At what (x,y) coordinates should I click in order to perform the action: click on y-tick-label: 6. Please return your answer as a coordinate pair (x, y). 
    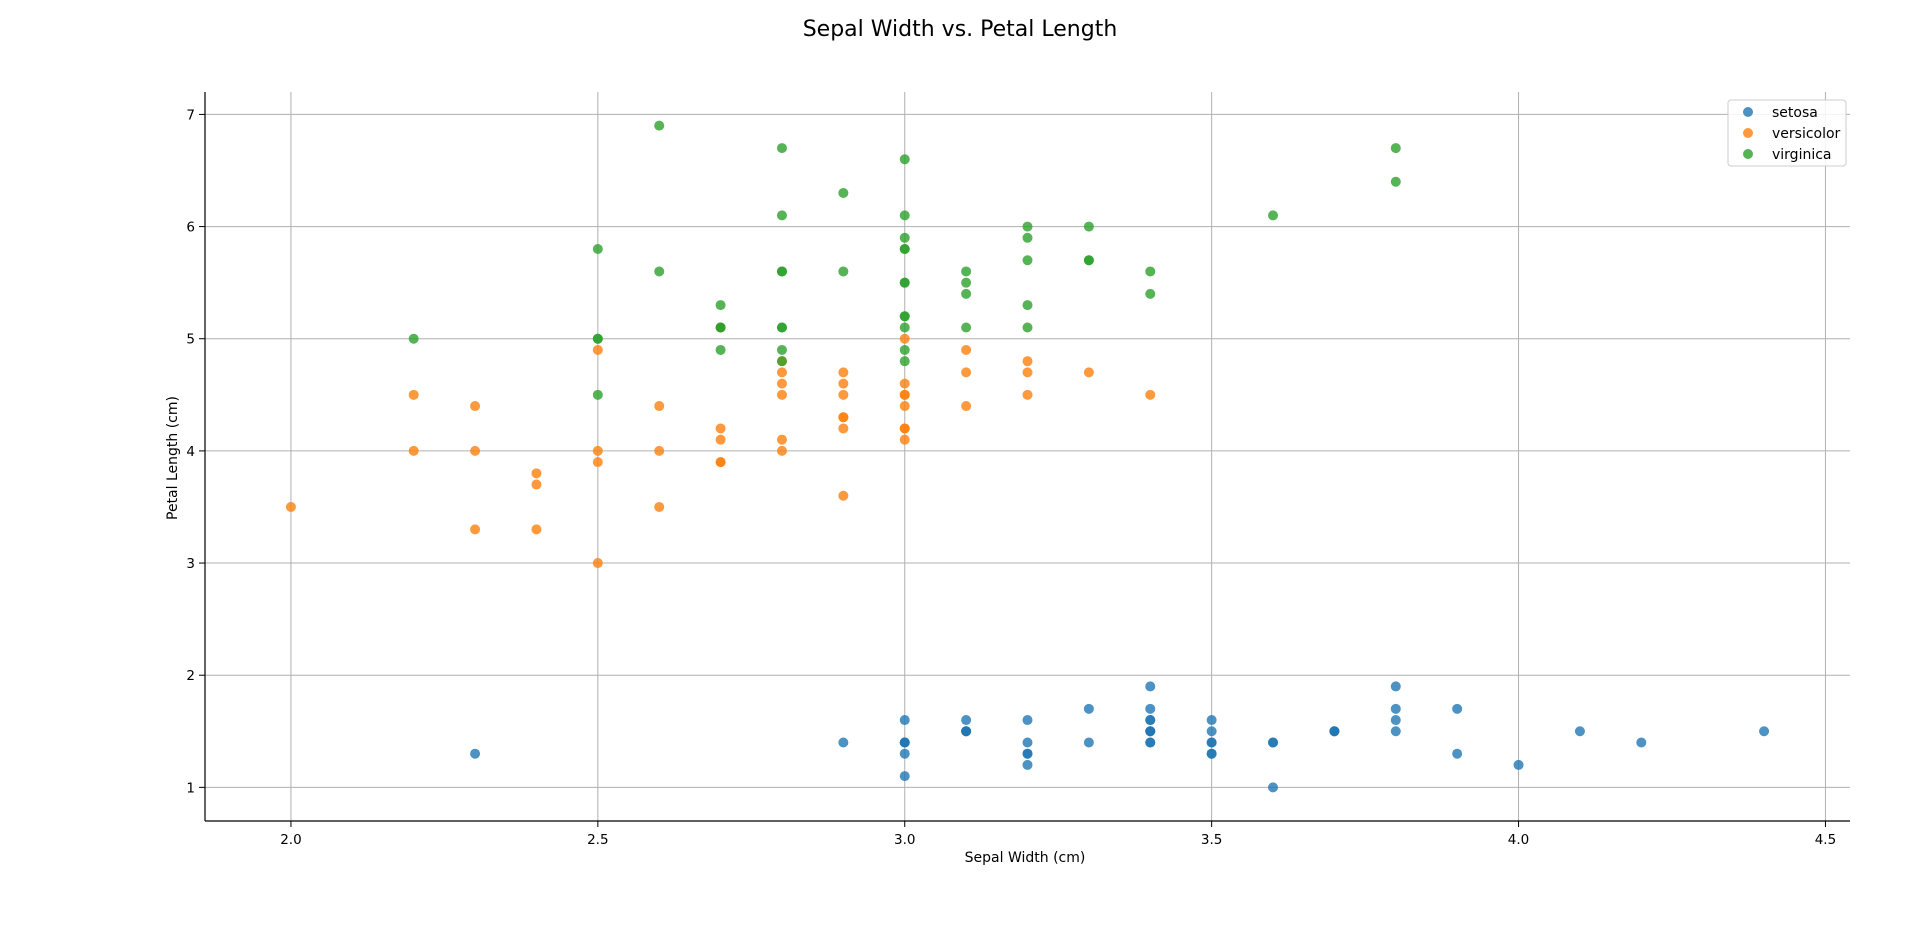
    Looking at the image, I should click on (190, 228).